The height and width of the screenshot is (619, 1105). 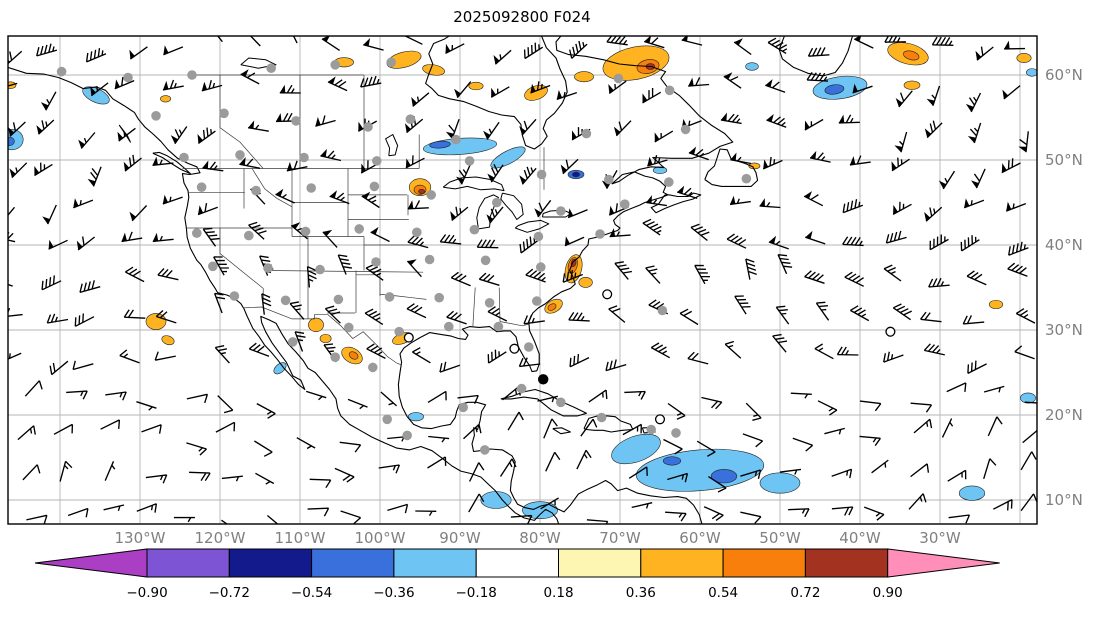 I want to click on colorbar-extend-left, so click(x=91, y=563).